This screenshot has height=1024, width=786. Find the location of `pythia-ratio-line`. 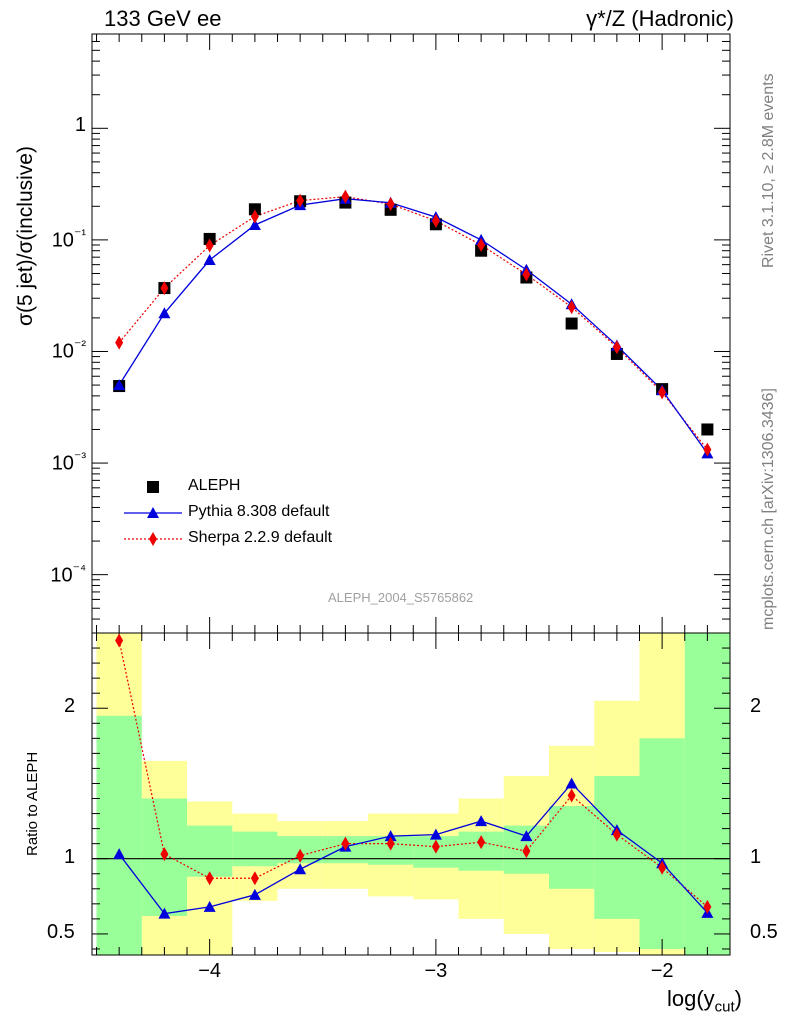

pythia-ratio-line is located at coordinates (413, 848).